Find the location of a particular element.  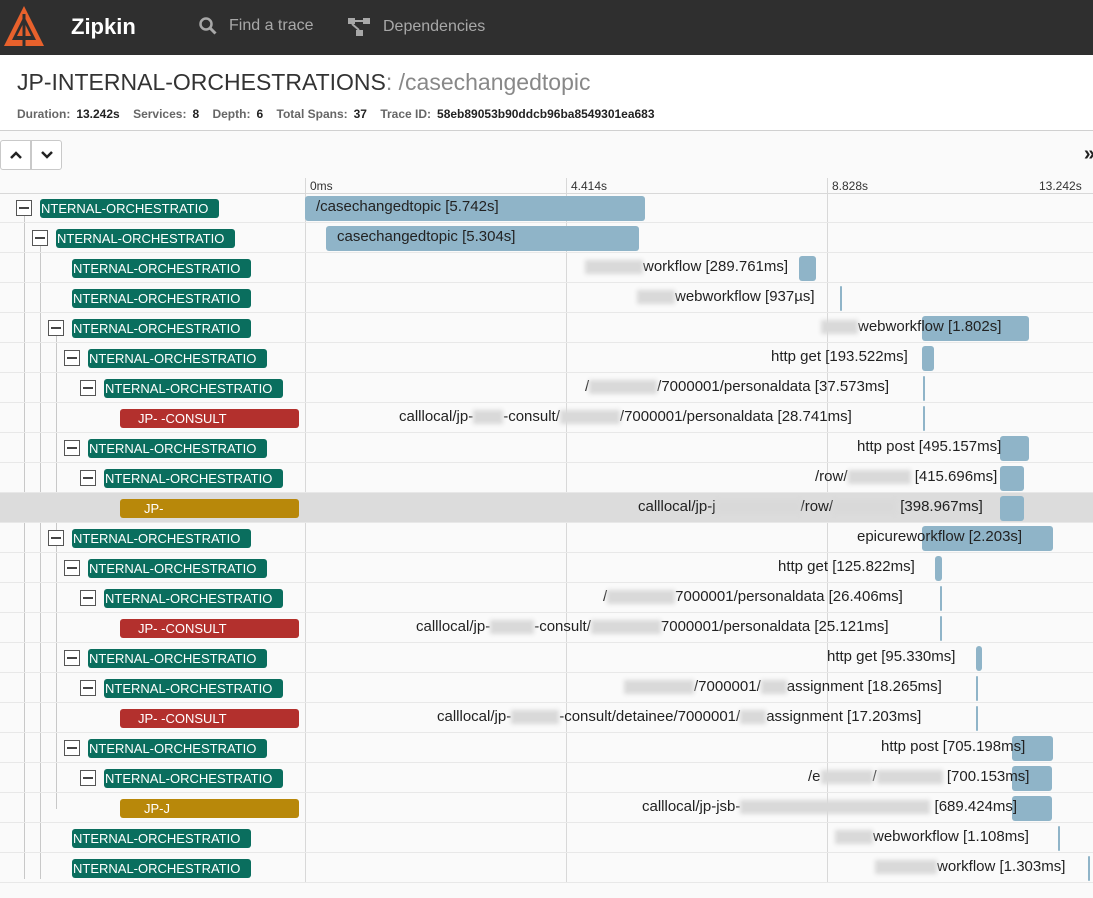

open-span-detail-button: » is located at coordinates (1088, 154).